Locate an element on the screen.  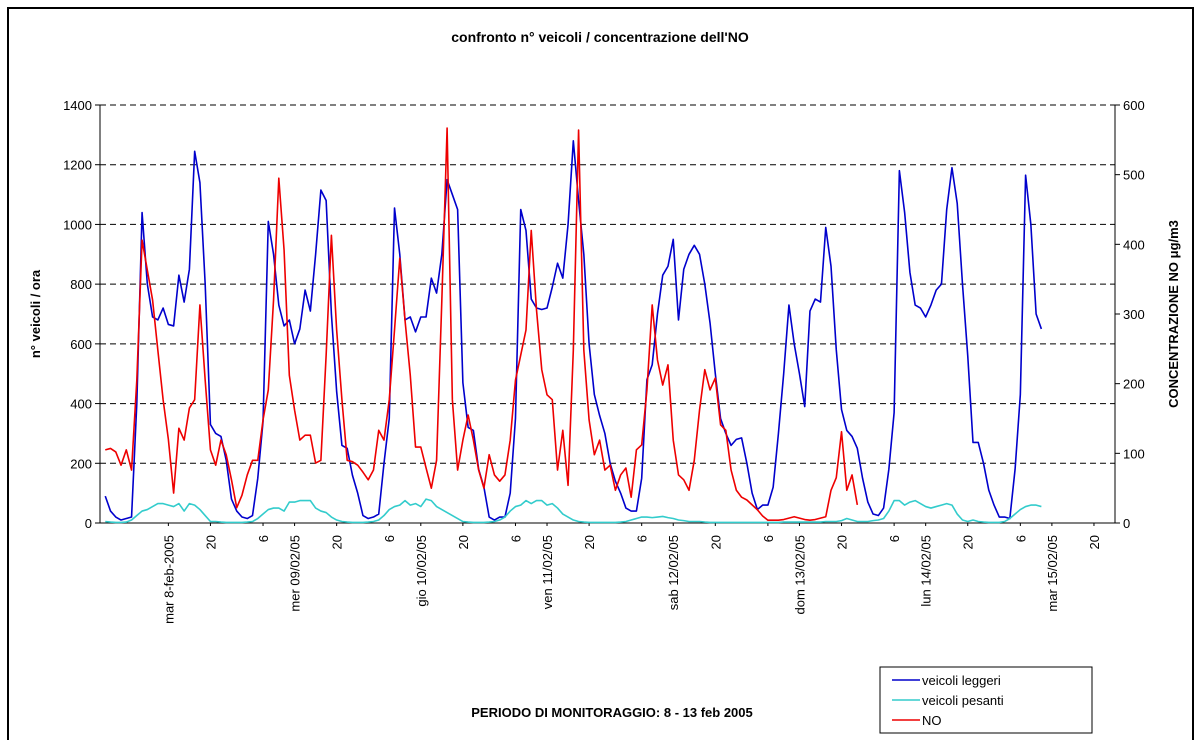
y2-tick-label: 500 is located at coordinates (1134, 175).